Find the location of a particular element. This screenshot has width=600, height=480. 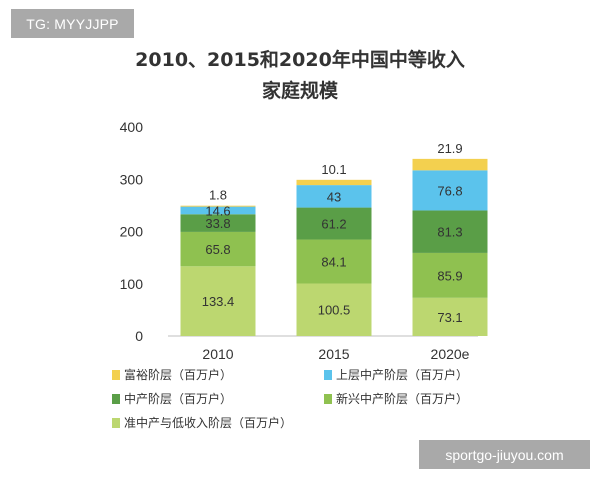

legend-label: 富裕阶层（百万户） is located at coordinates (178, 375).